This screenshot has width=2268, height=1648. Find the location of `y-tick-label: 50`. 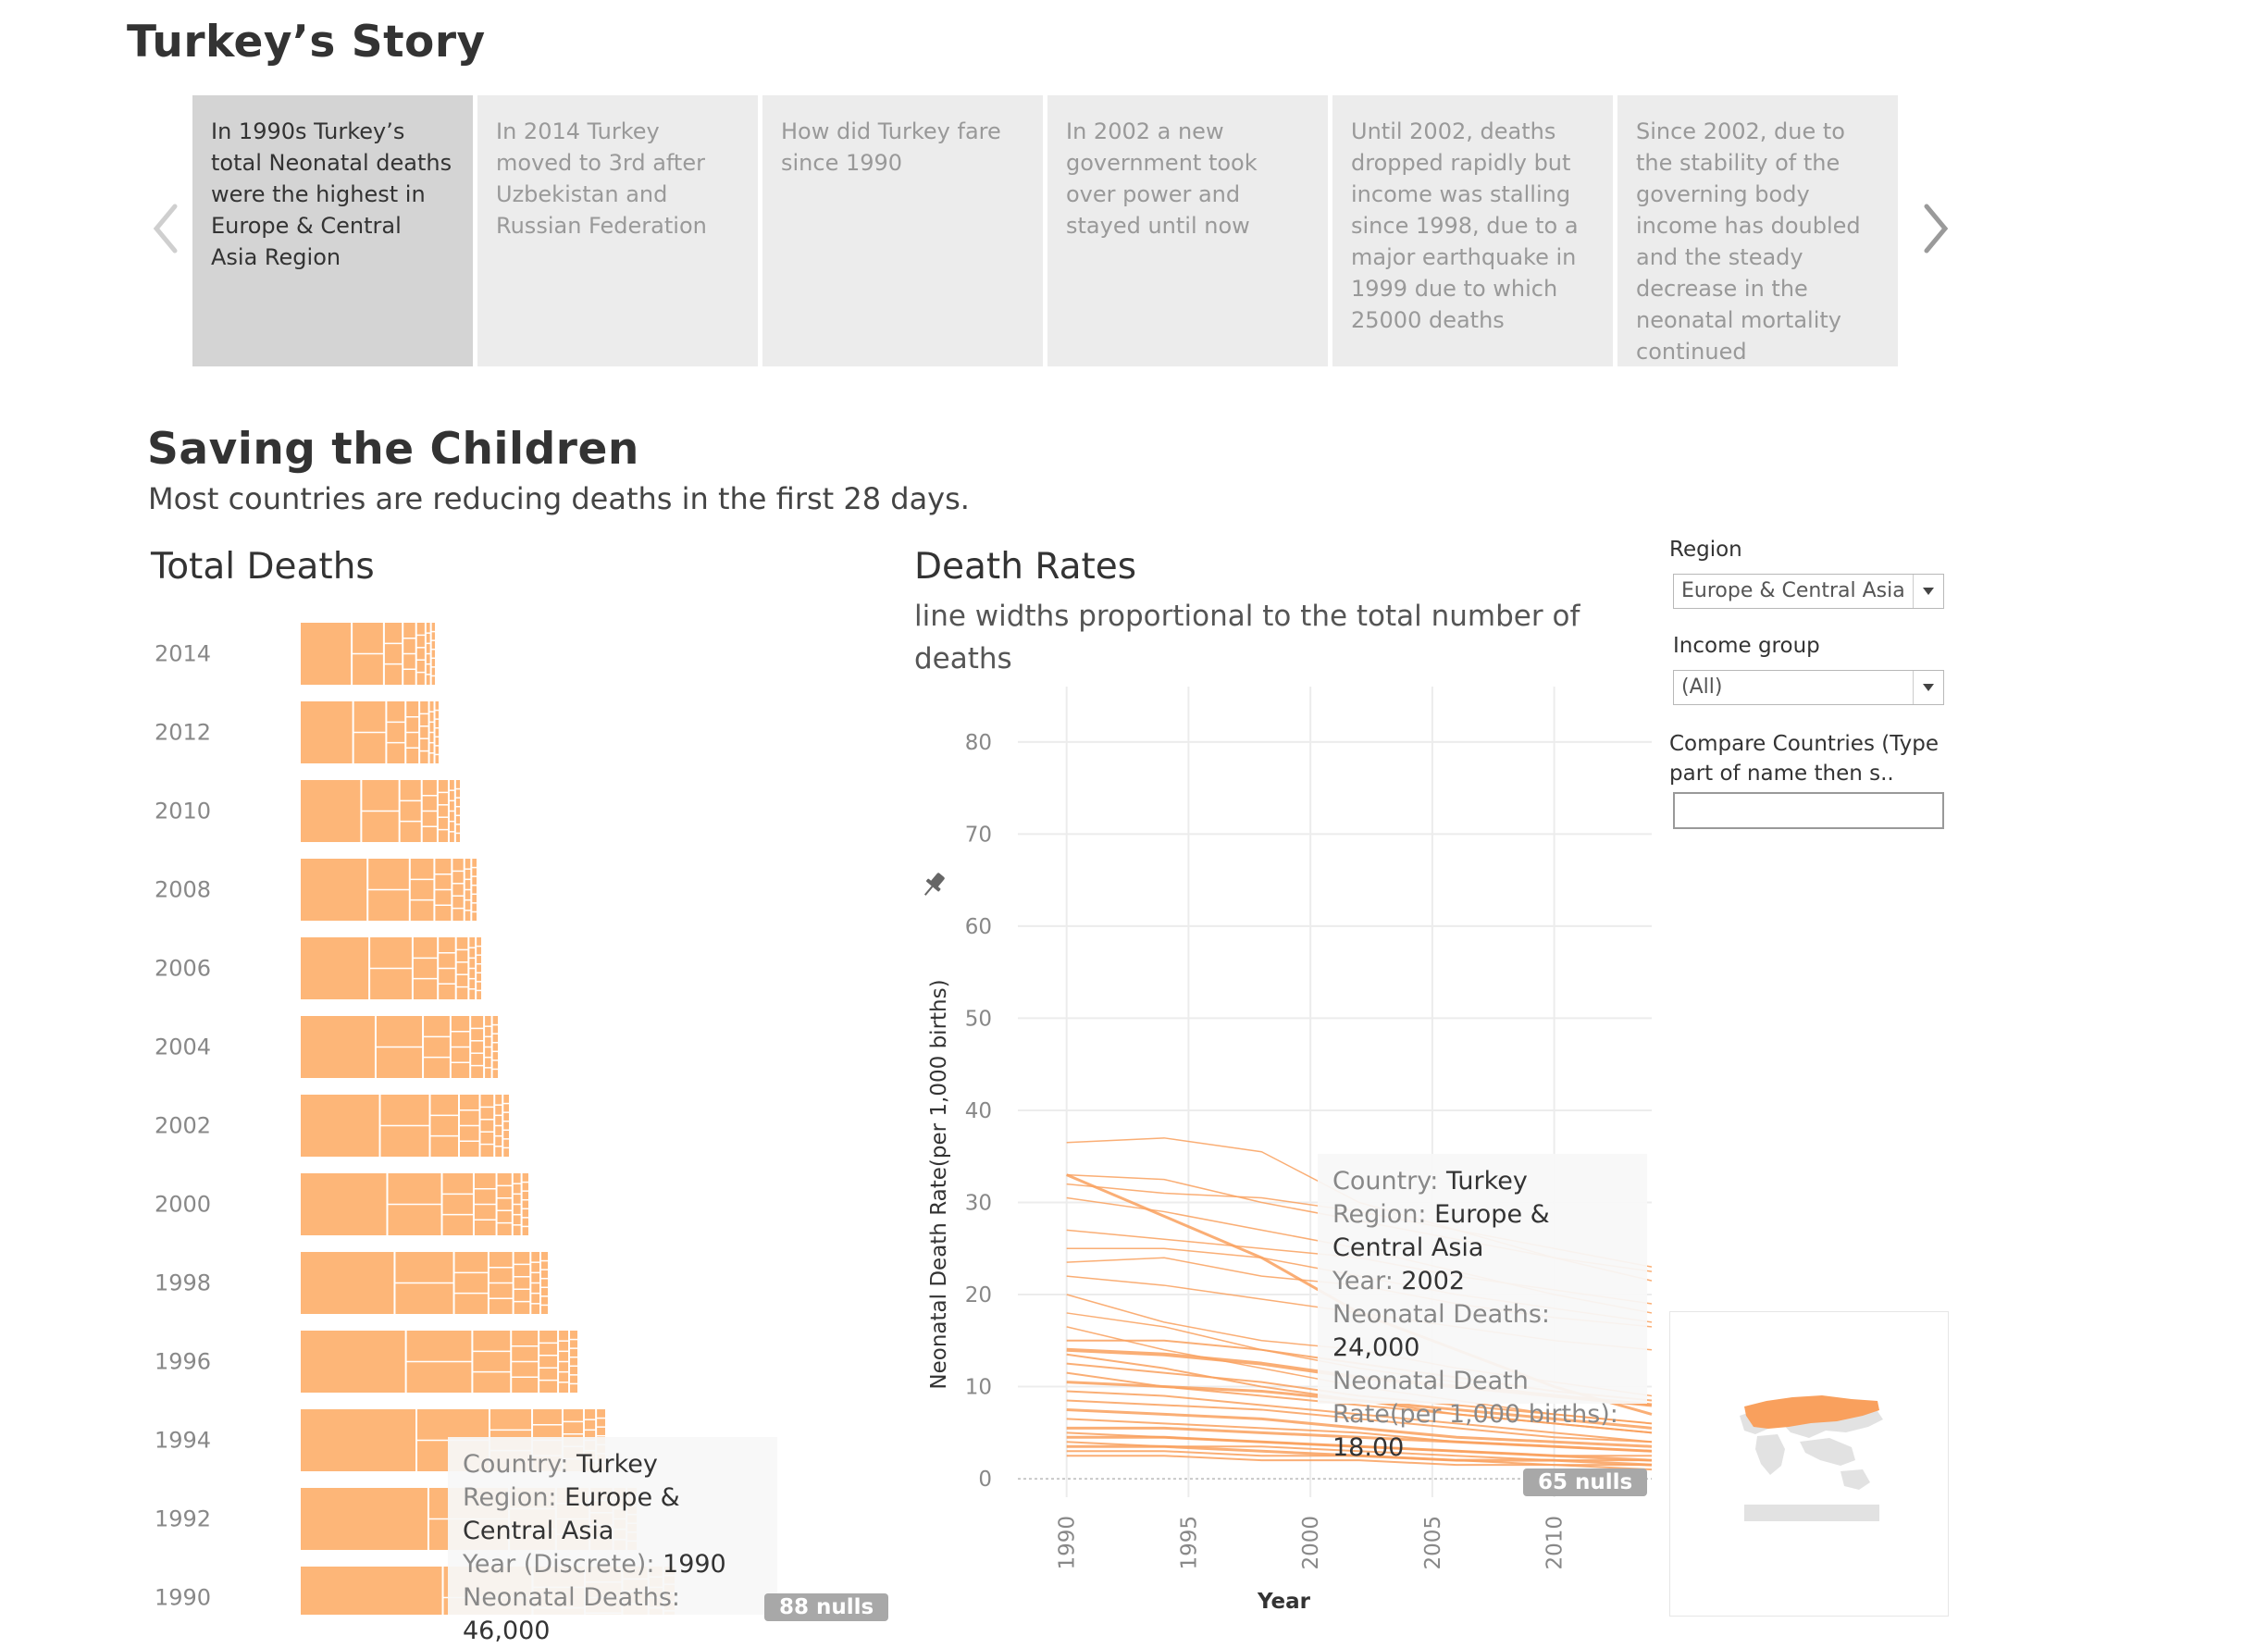

y-tick-label: 50 is located at coordinates (978, 1019).